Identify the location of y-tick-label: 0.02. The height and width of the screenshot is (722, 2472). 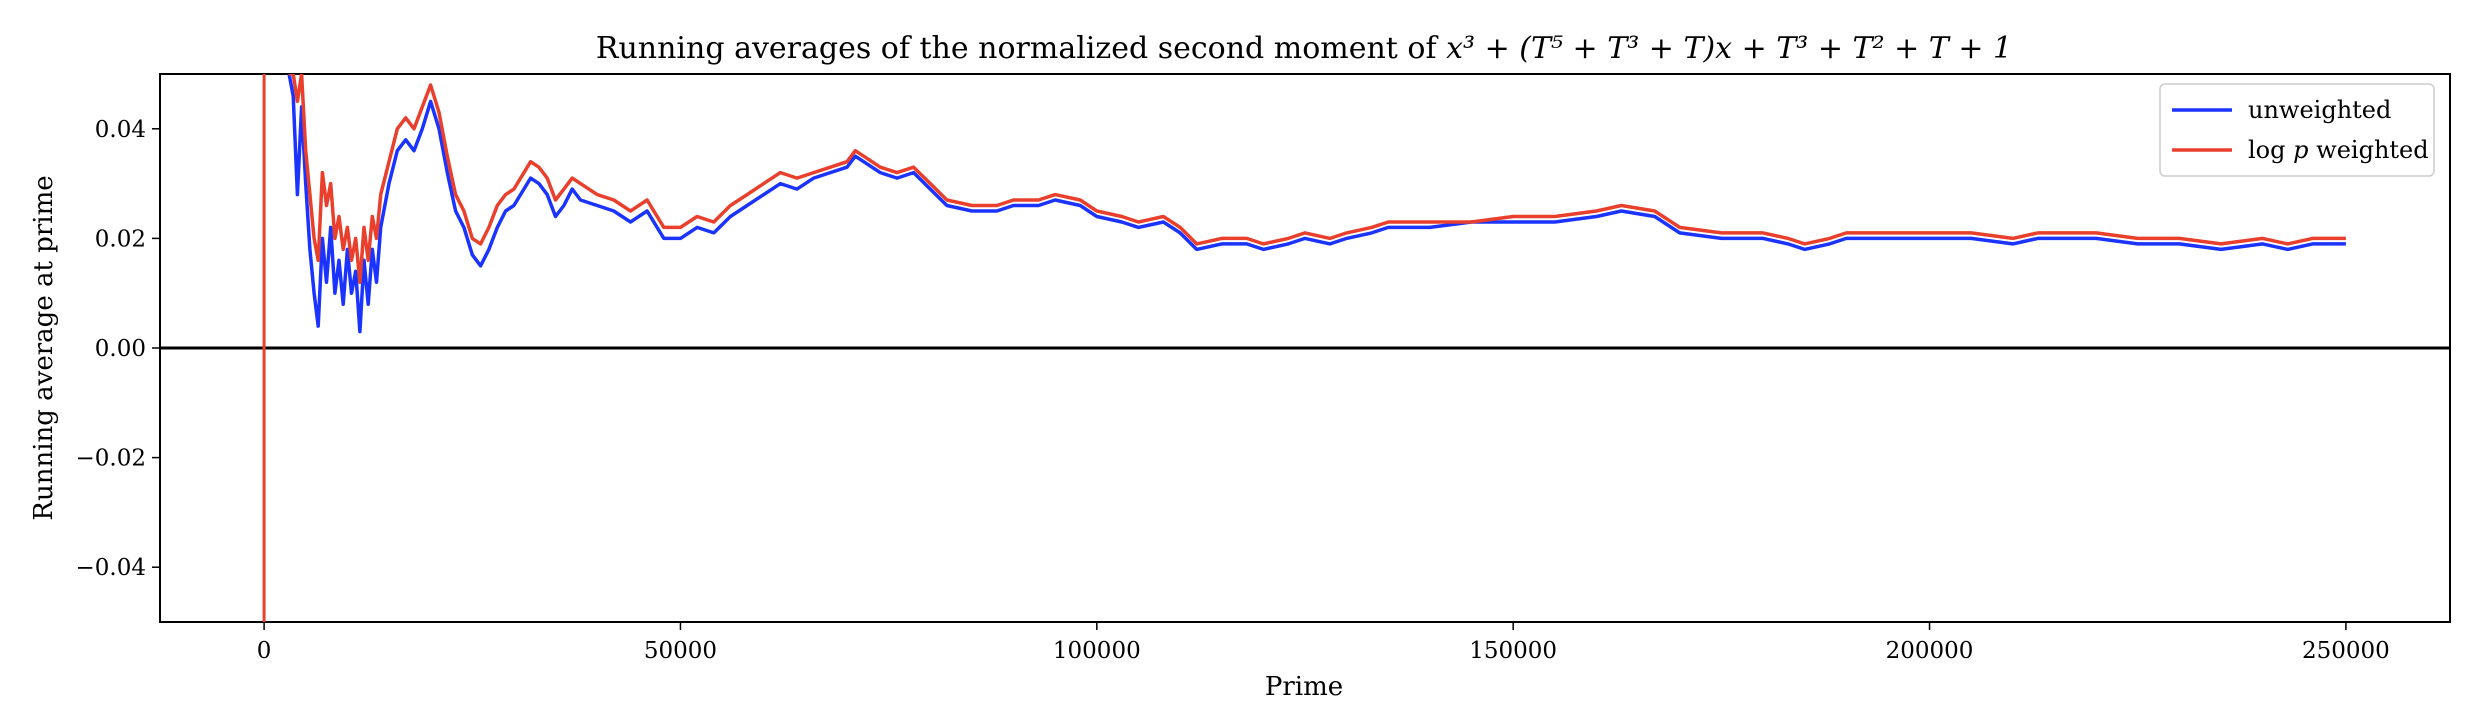
(120, 239).